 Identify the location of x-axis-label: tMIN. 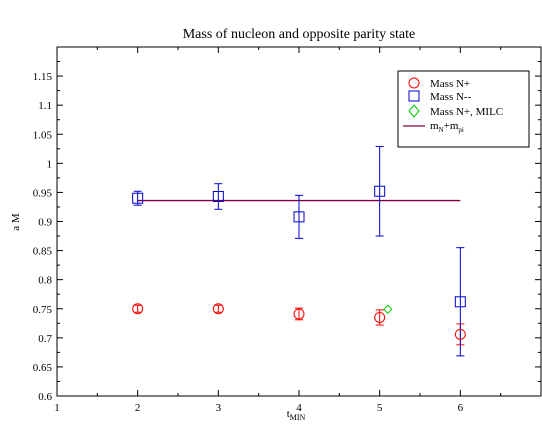
(296, 415).